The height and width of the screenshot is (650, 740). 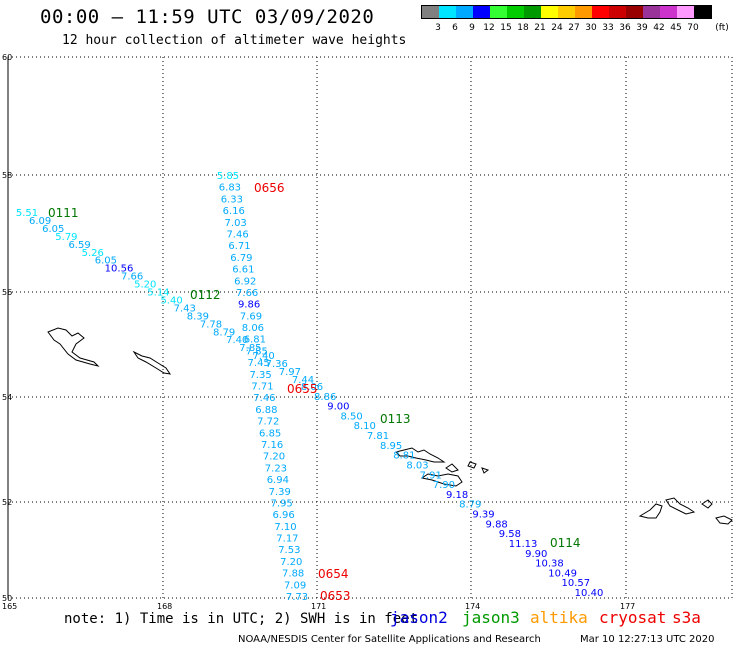 What do you see at coordinates (239, 246) in the screenshot?
I see `wave-height-value: 6.71` at bounding box center [239, 246].